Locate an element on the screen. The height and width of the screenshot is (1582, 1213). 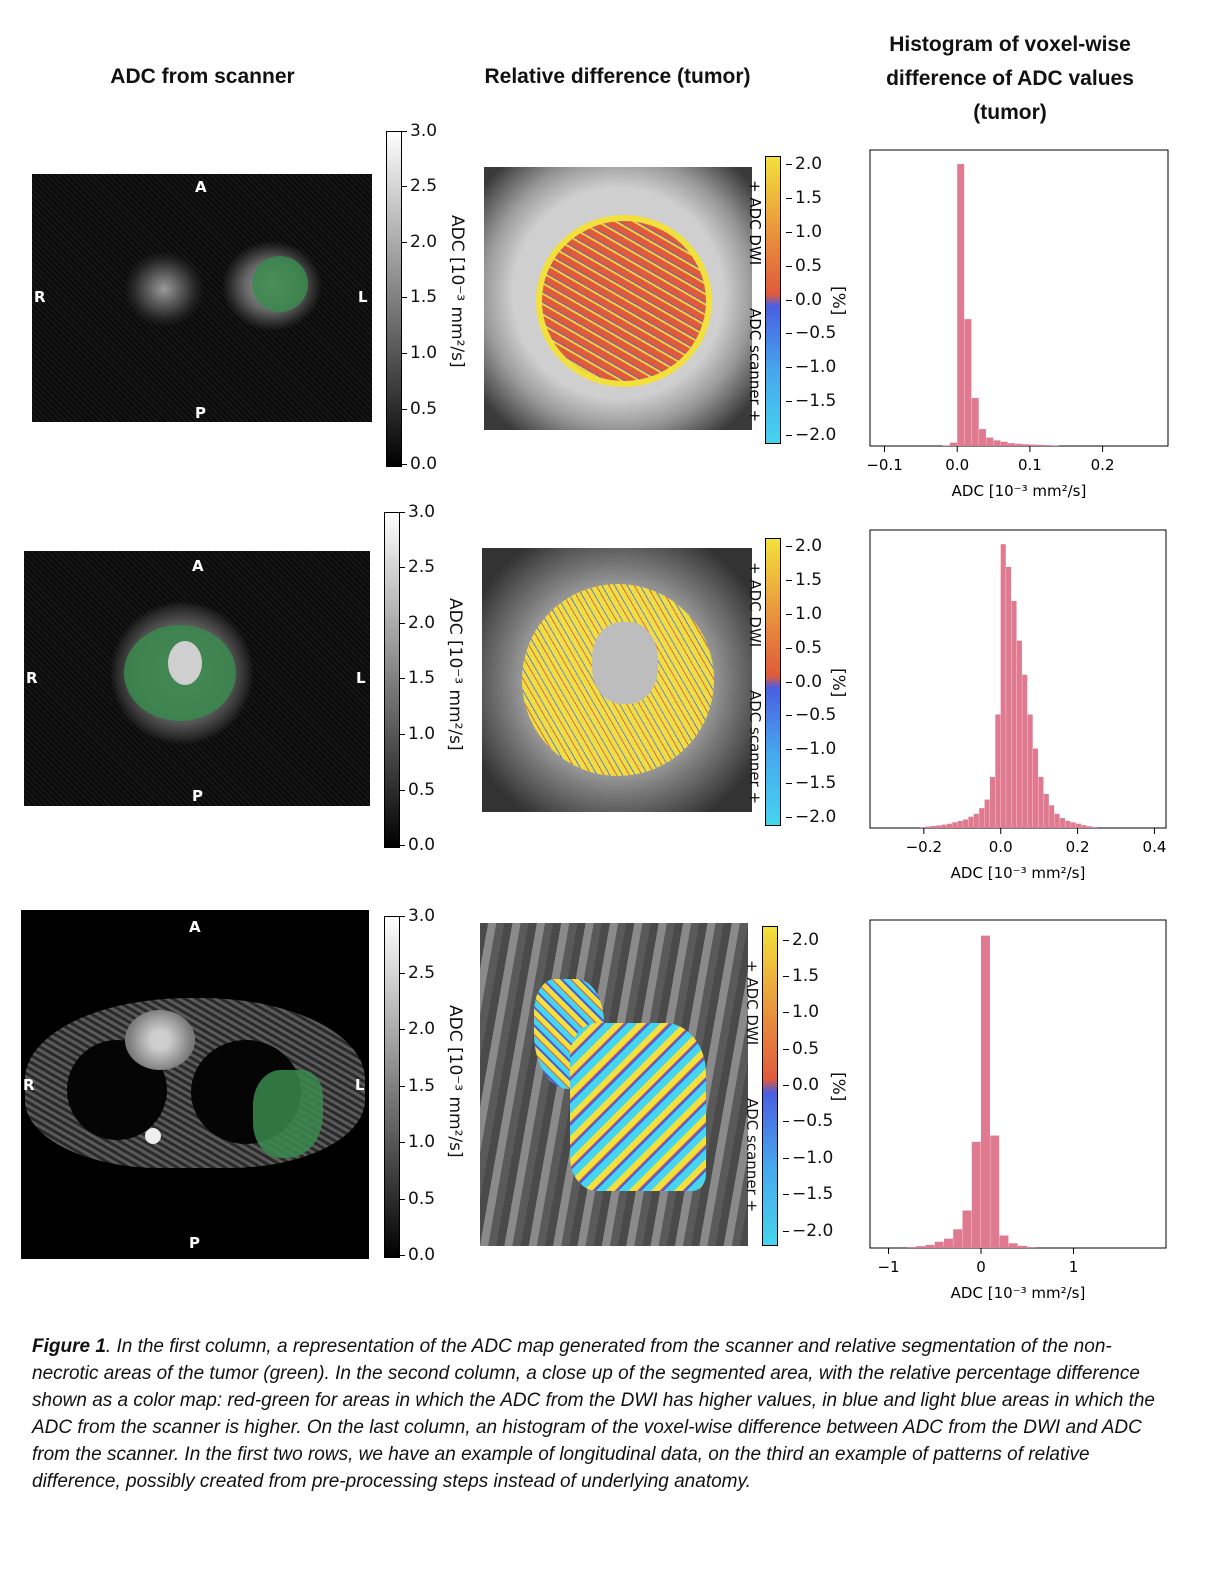
relative-difference-map-row2 is located at coordinates (617, 680).